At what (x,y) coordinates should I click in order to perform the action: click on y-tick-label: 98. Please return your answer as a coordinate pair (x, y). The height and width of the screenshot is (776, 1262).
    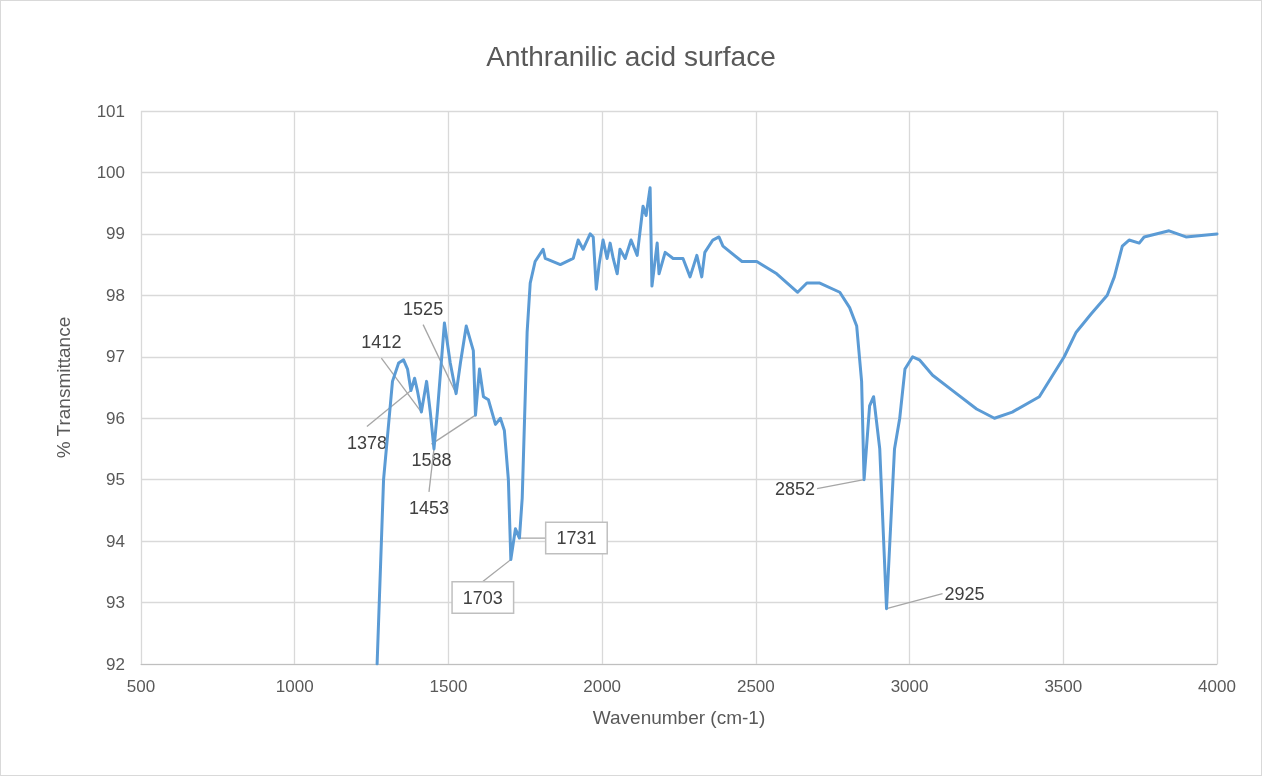
    Looking at the image, I should click on (115, 295).